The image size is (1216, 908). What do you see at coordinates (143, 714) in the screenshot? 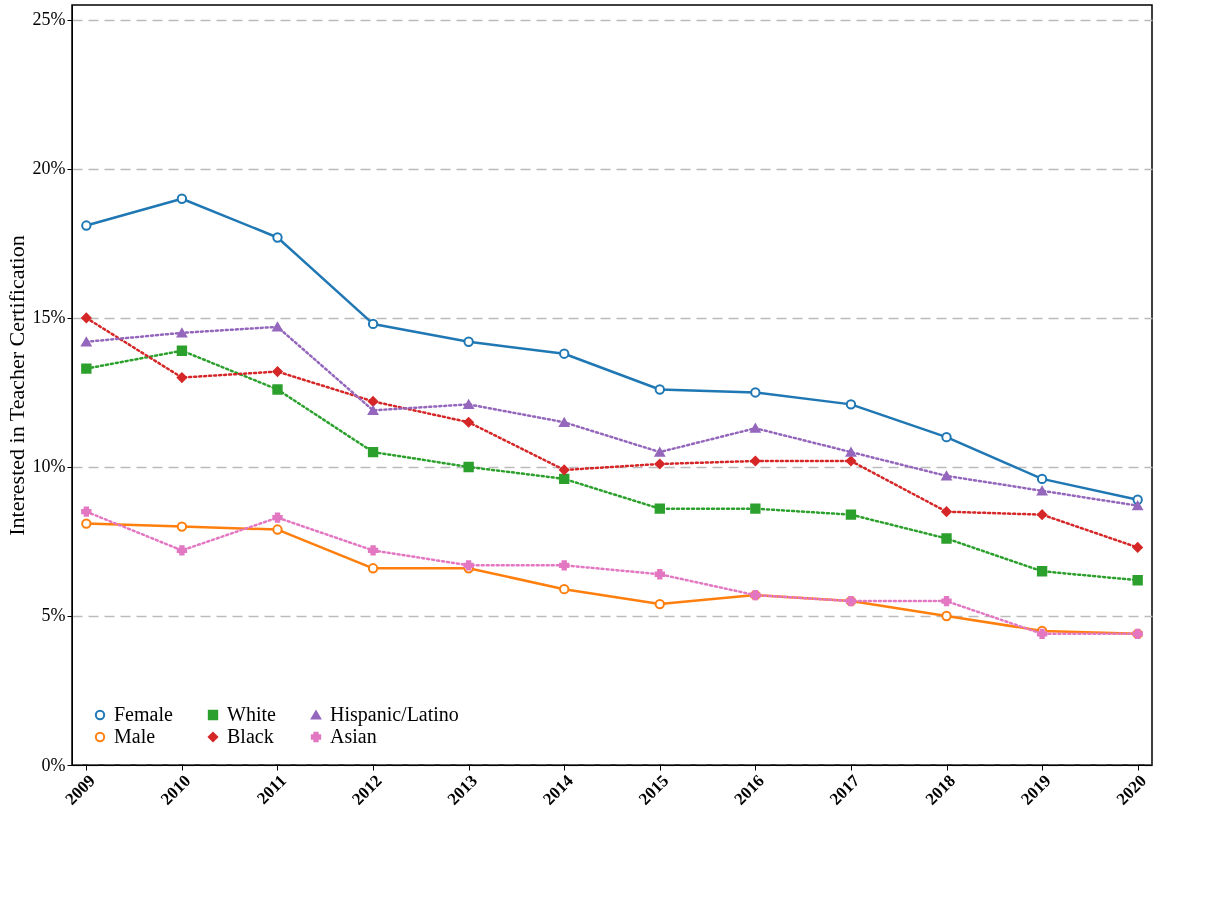
I see `legend-label: Female` at bounding box center [143, 714].